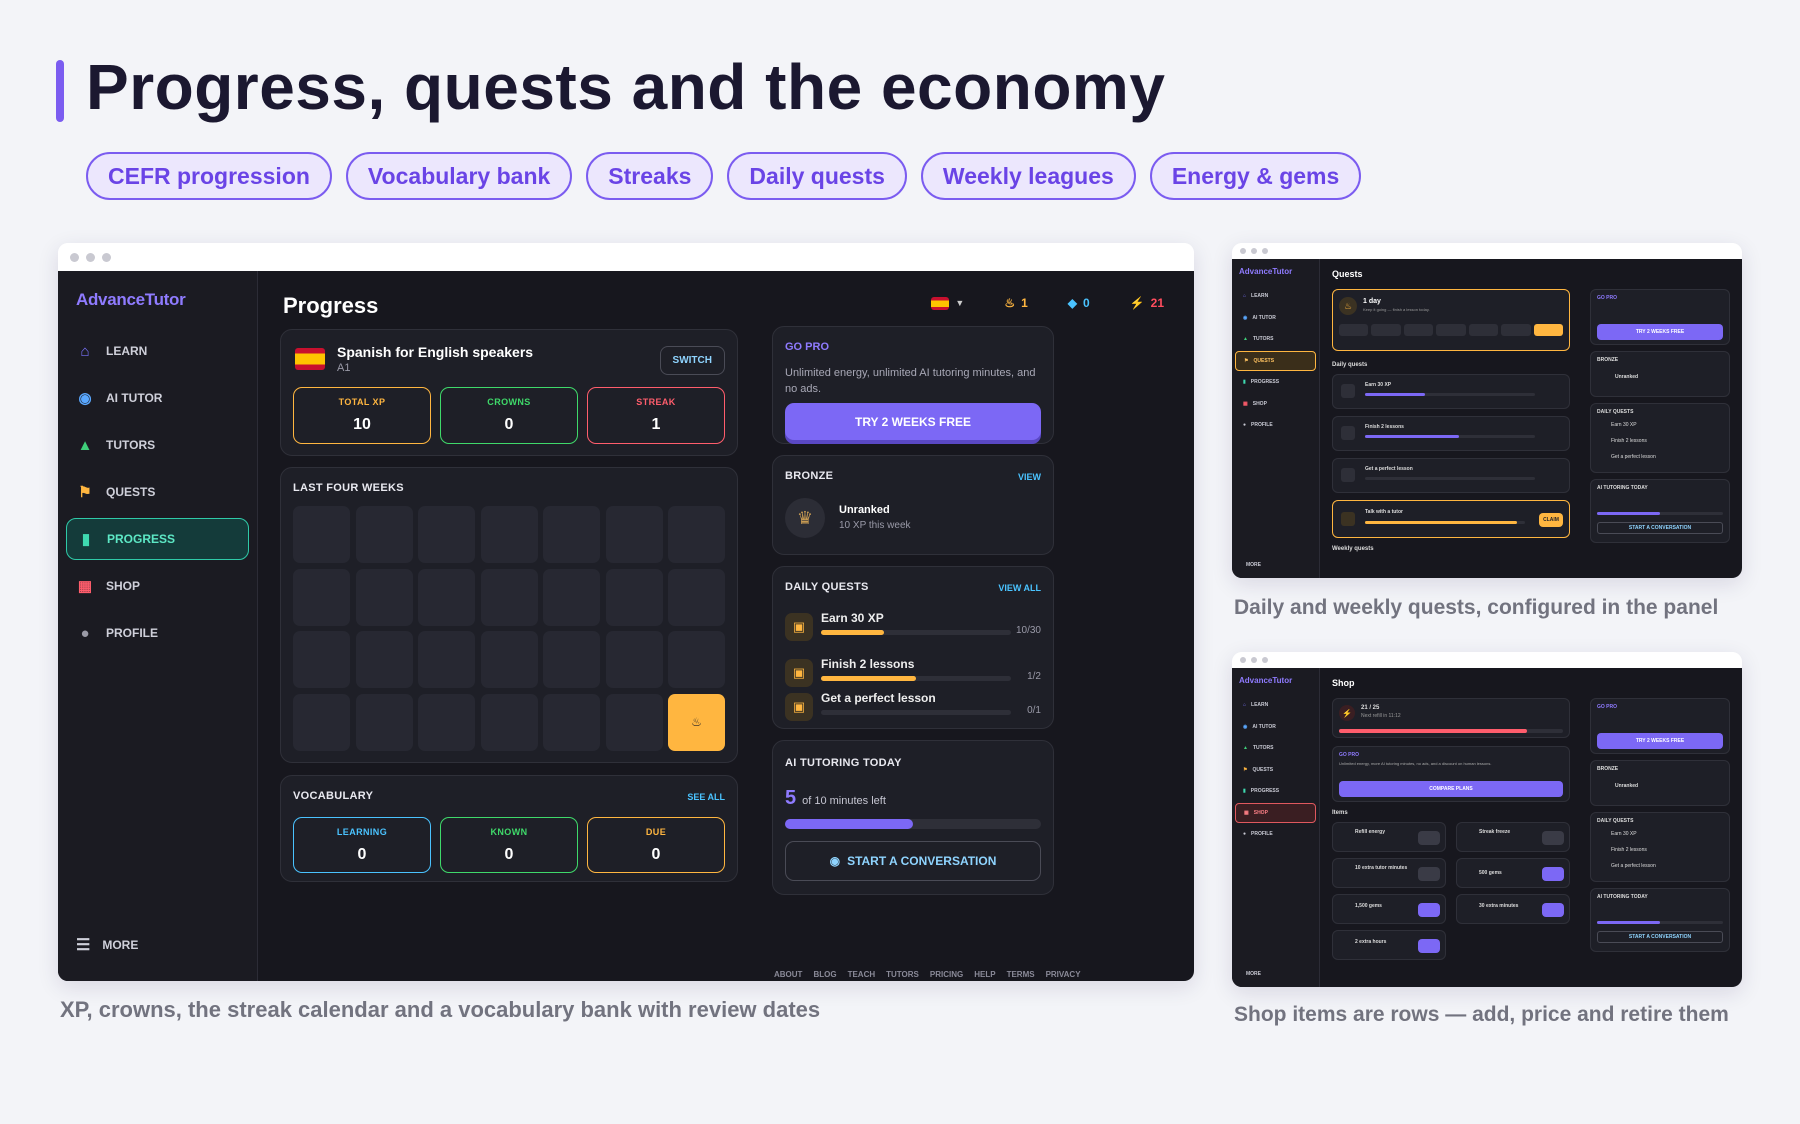 This screenshot has height=1124, width=1800. I want to click on footer-link: TEACH, so click(861, 974).